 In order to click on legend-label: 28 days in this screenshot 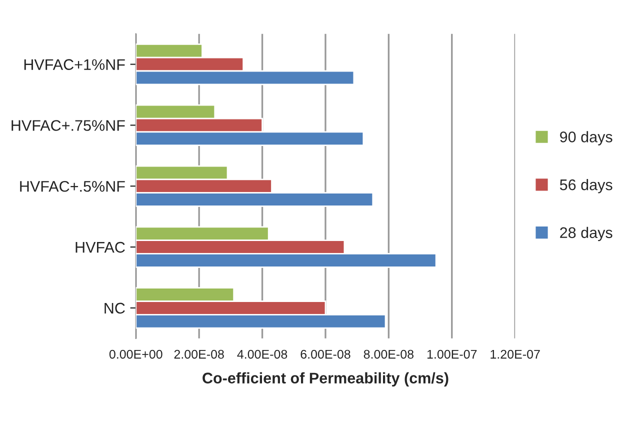, I will do `click(586, 234)`.